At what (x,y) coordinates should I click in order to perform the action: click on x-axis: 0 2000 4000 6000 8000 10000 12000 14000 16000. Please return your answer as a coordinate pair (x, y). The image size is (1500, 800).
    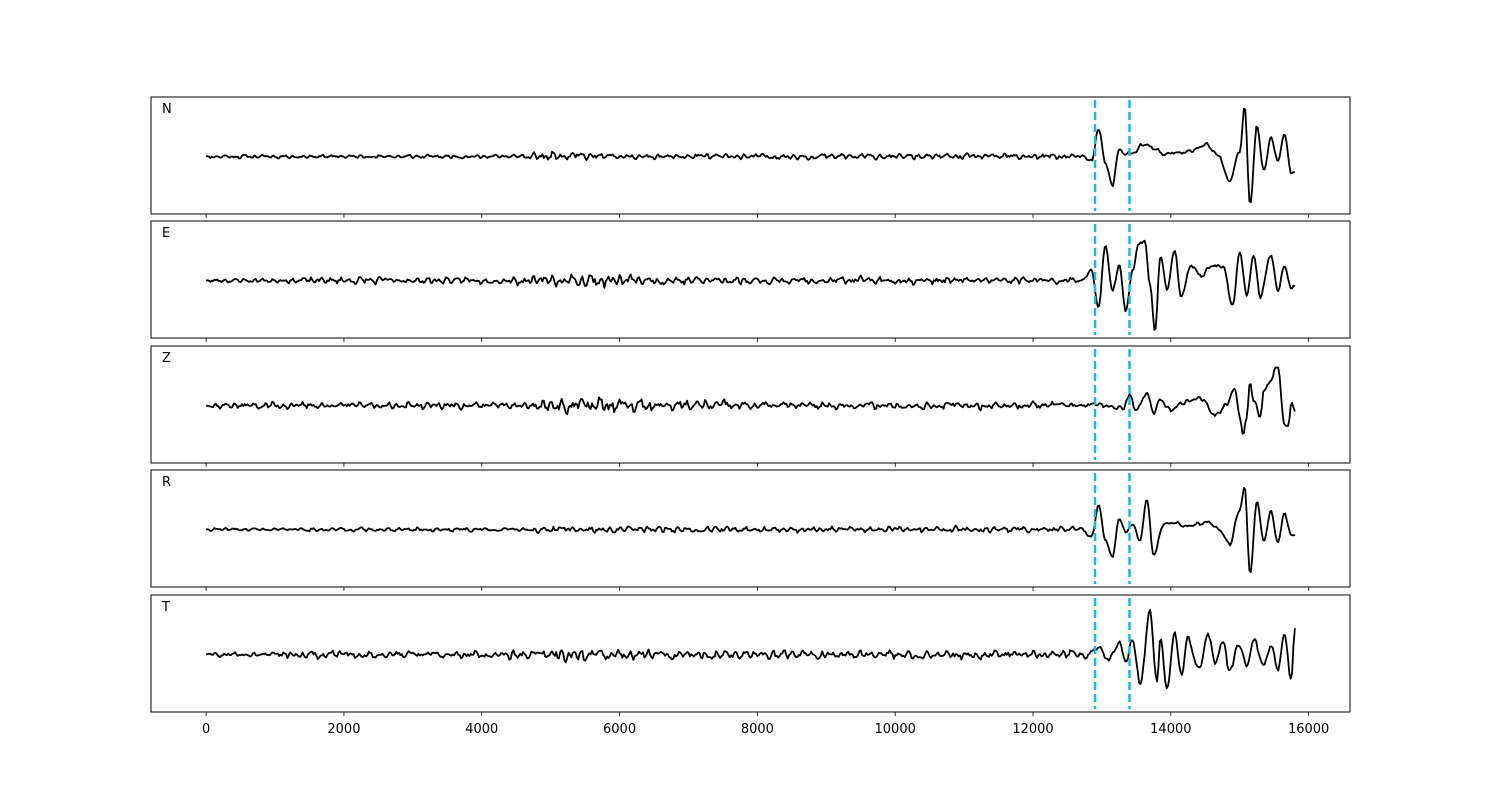
    Looking at the image, I should click on (765, 729).